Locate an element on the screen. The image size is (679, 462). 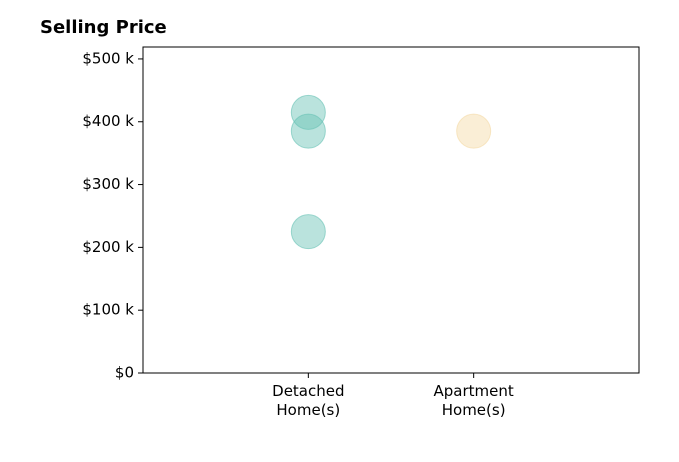
x-tick-label: Apartment Home(s) is located at coordinates (473, 400).